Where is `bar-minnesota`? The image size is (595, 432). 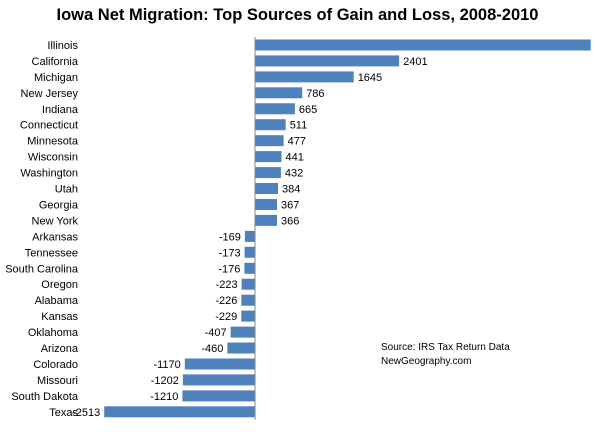
bar-minnesota is located at coordinates (269, 141).